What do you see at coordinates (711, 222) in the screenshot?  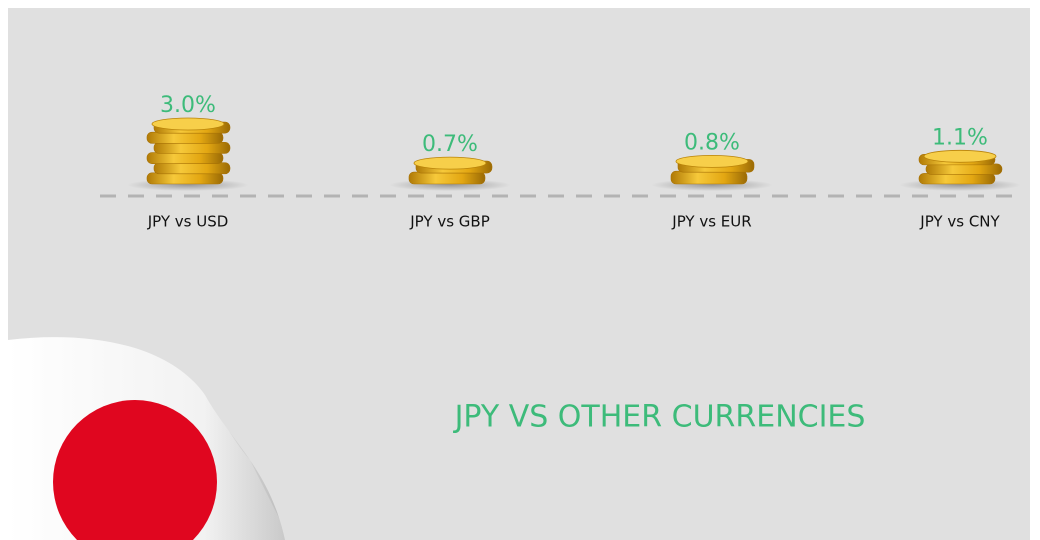 I see `x-tick-label: JPY vs EUR` at bounding box center [711, 222].